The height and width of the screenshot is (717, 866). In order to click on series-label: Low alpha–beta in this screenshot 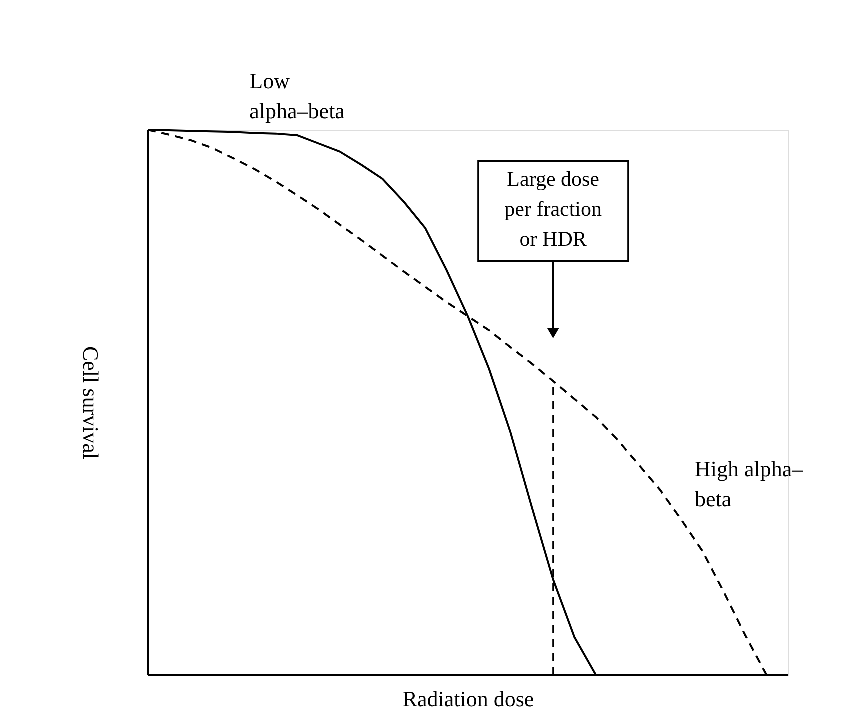, I will do `click(298, 96)`.